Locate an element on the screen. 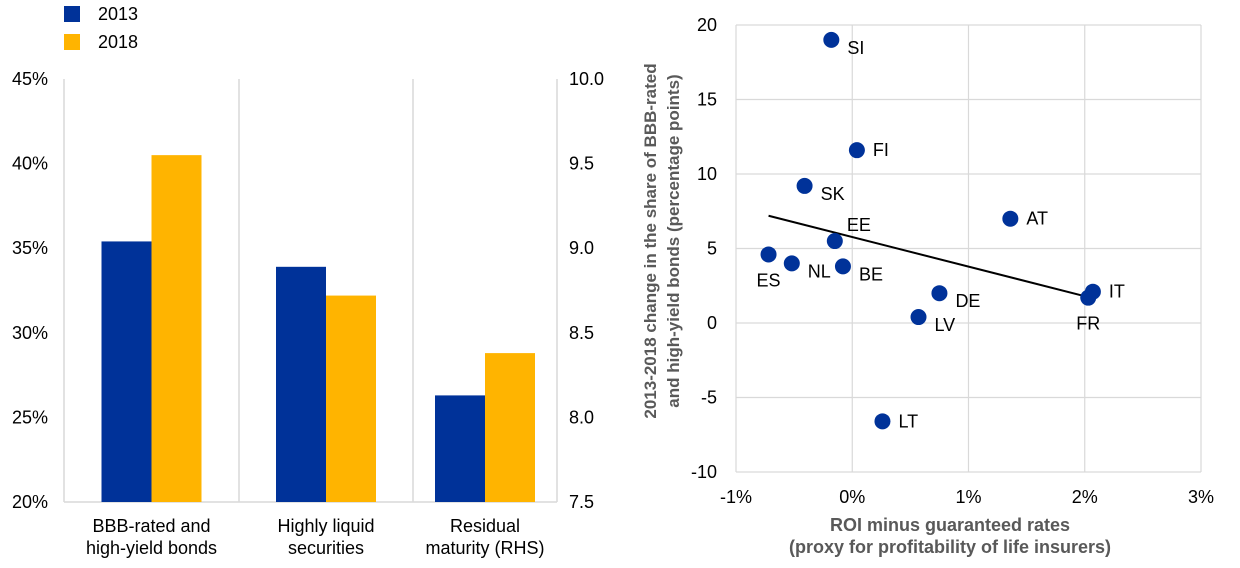  y-tick-label: 10 is located at coordinates (707, 174).